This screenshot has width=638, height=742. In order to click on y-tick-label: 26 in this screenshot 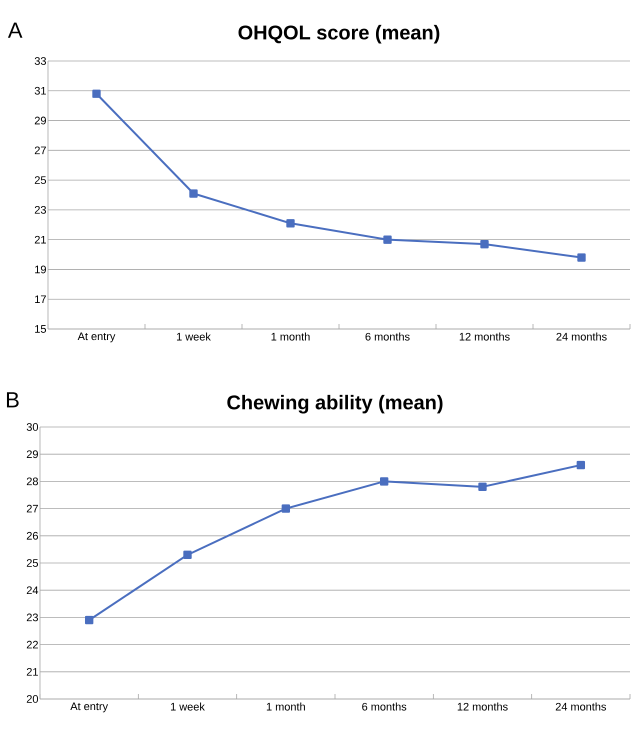, I will do `click(32, 536)`.